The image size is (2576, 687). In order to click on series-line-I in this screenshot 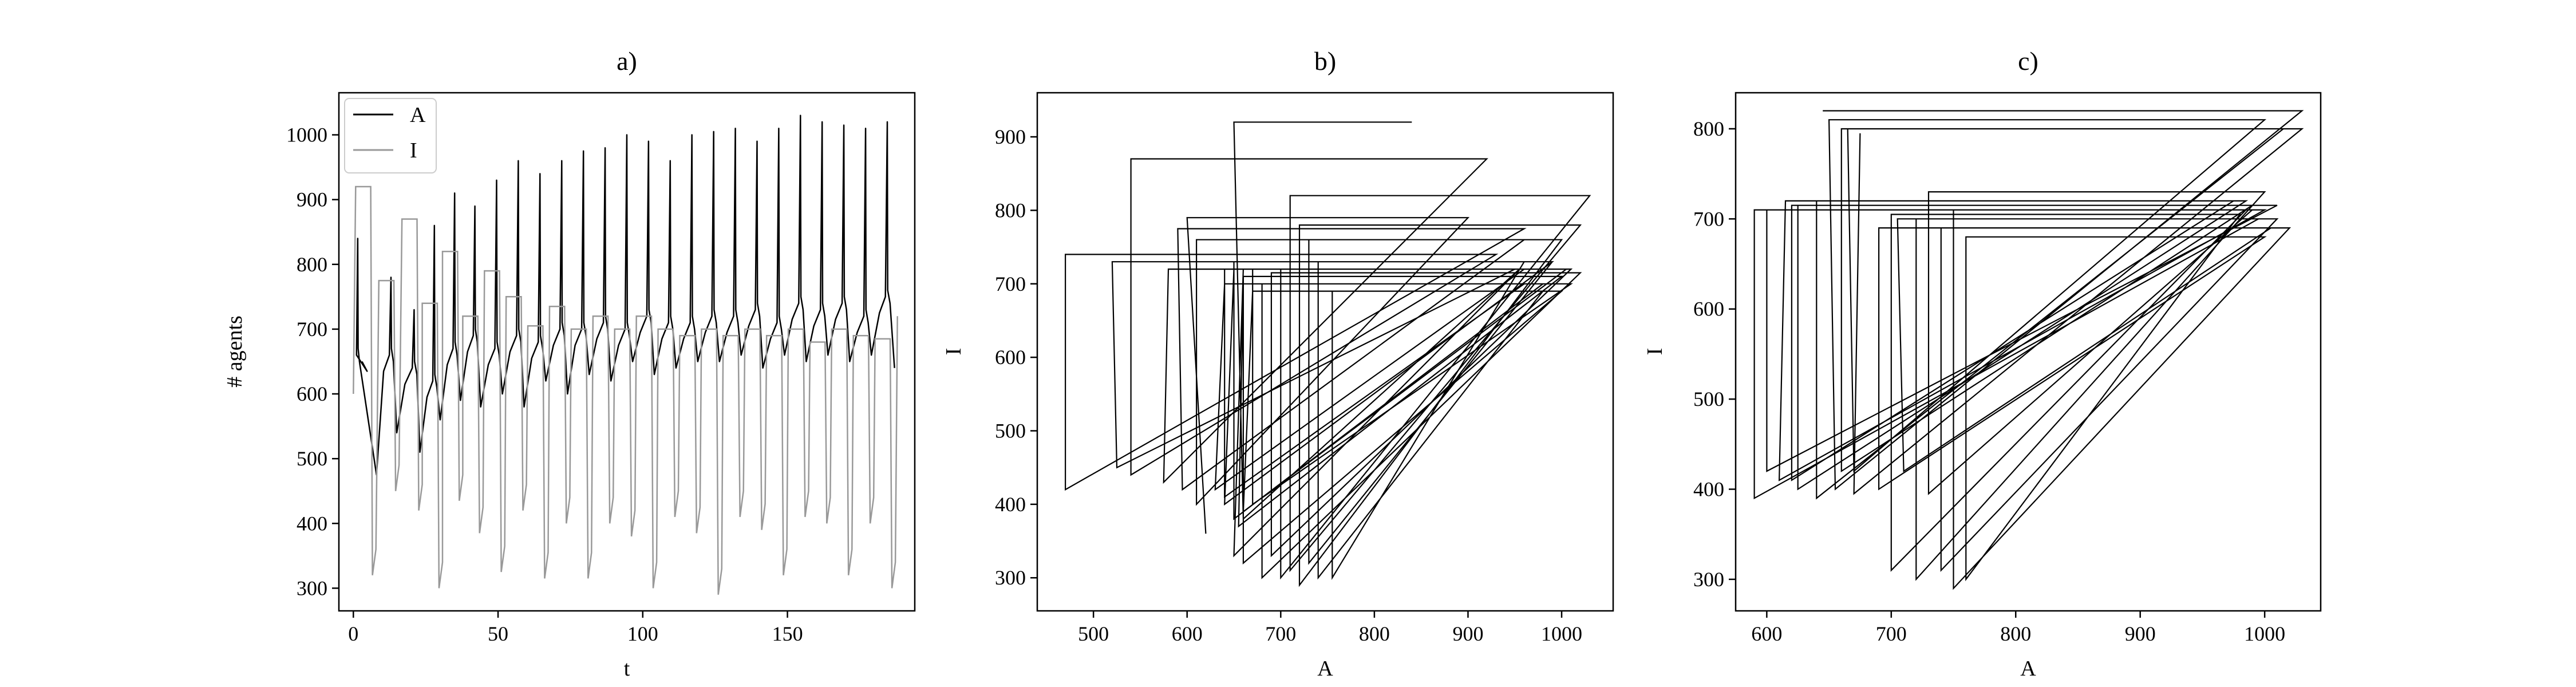, I will do `click(625, 390)`.